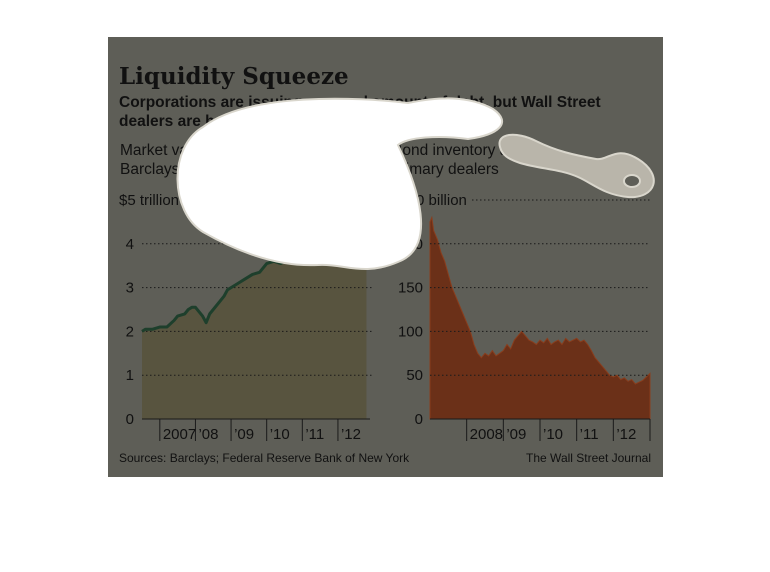 Image resolution: width=770 pixels, height=572 pixels. Describe the element at coordinates (254, 319) in the screenshot. I see `left-area-fill` at that location.